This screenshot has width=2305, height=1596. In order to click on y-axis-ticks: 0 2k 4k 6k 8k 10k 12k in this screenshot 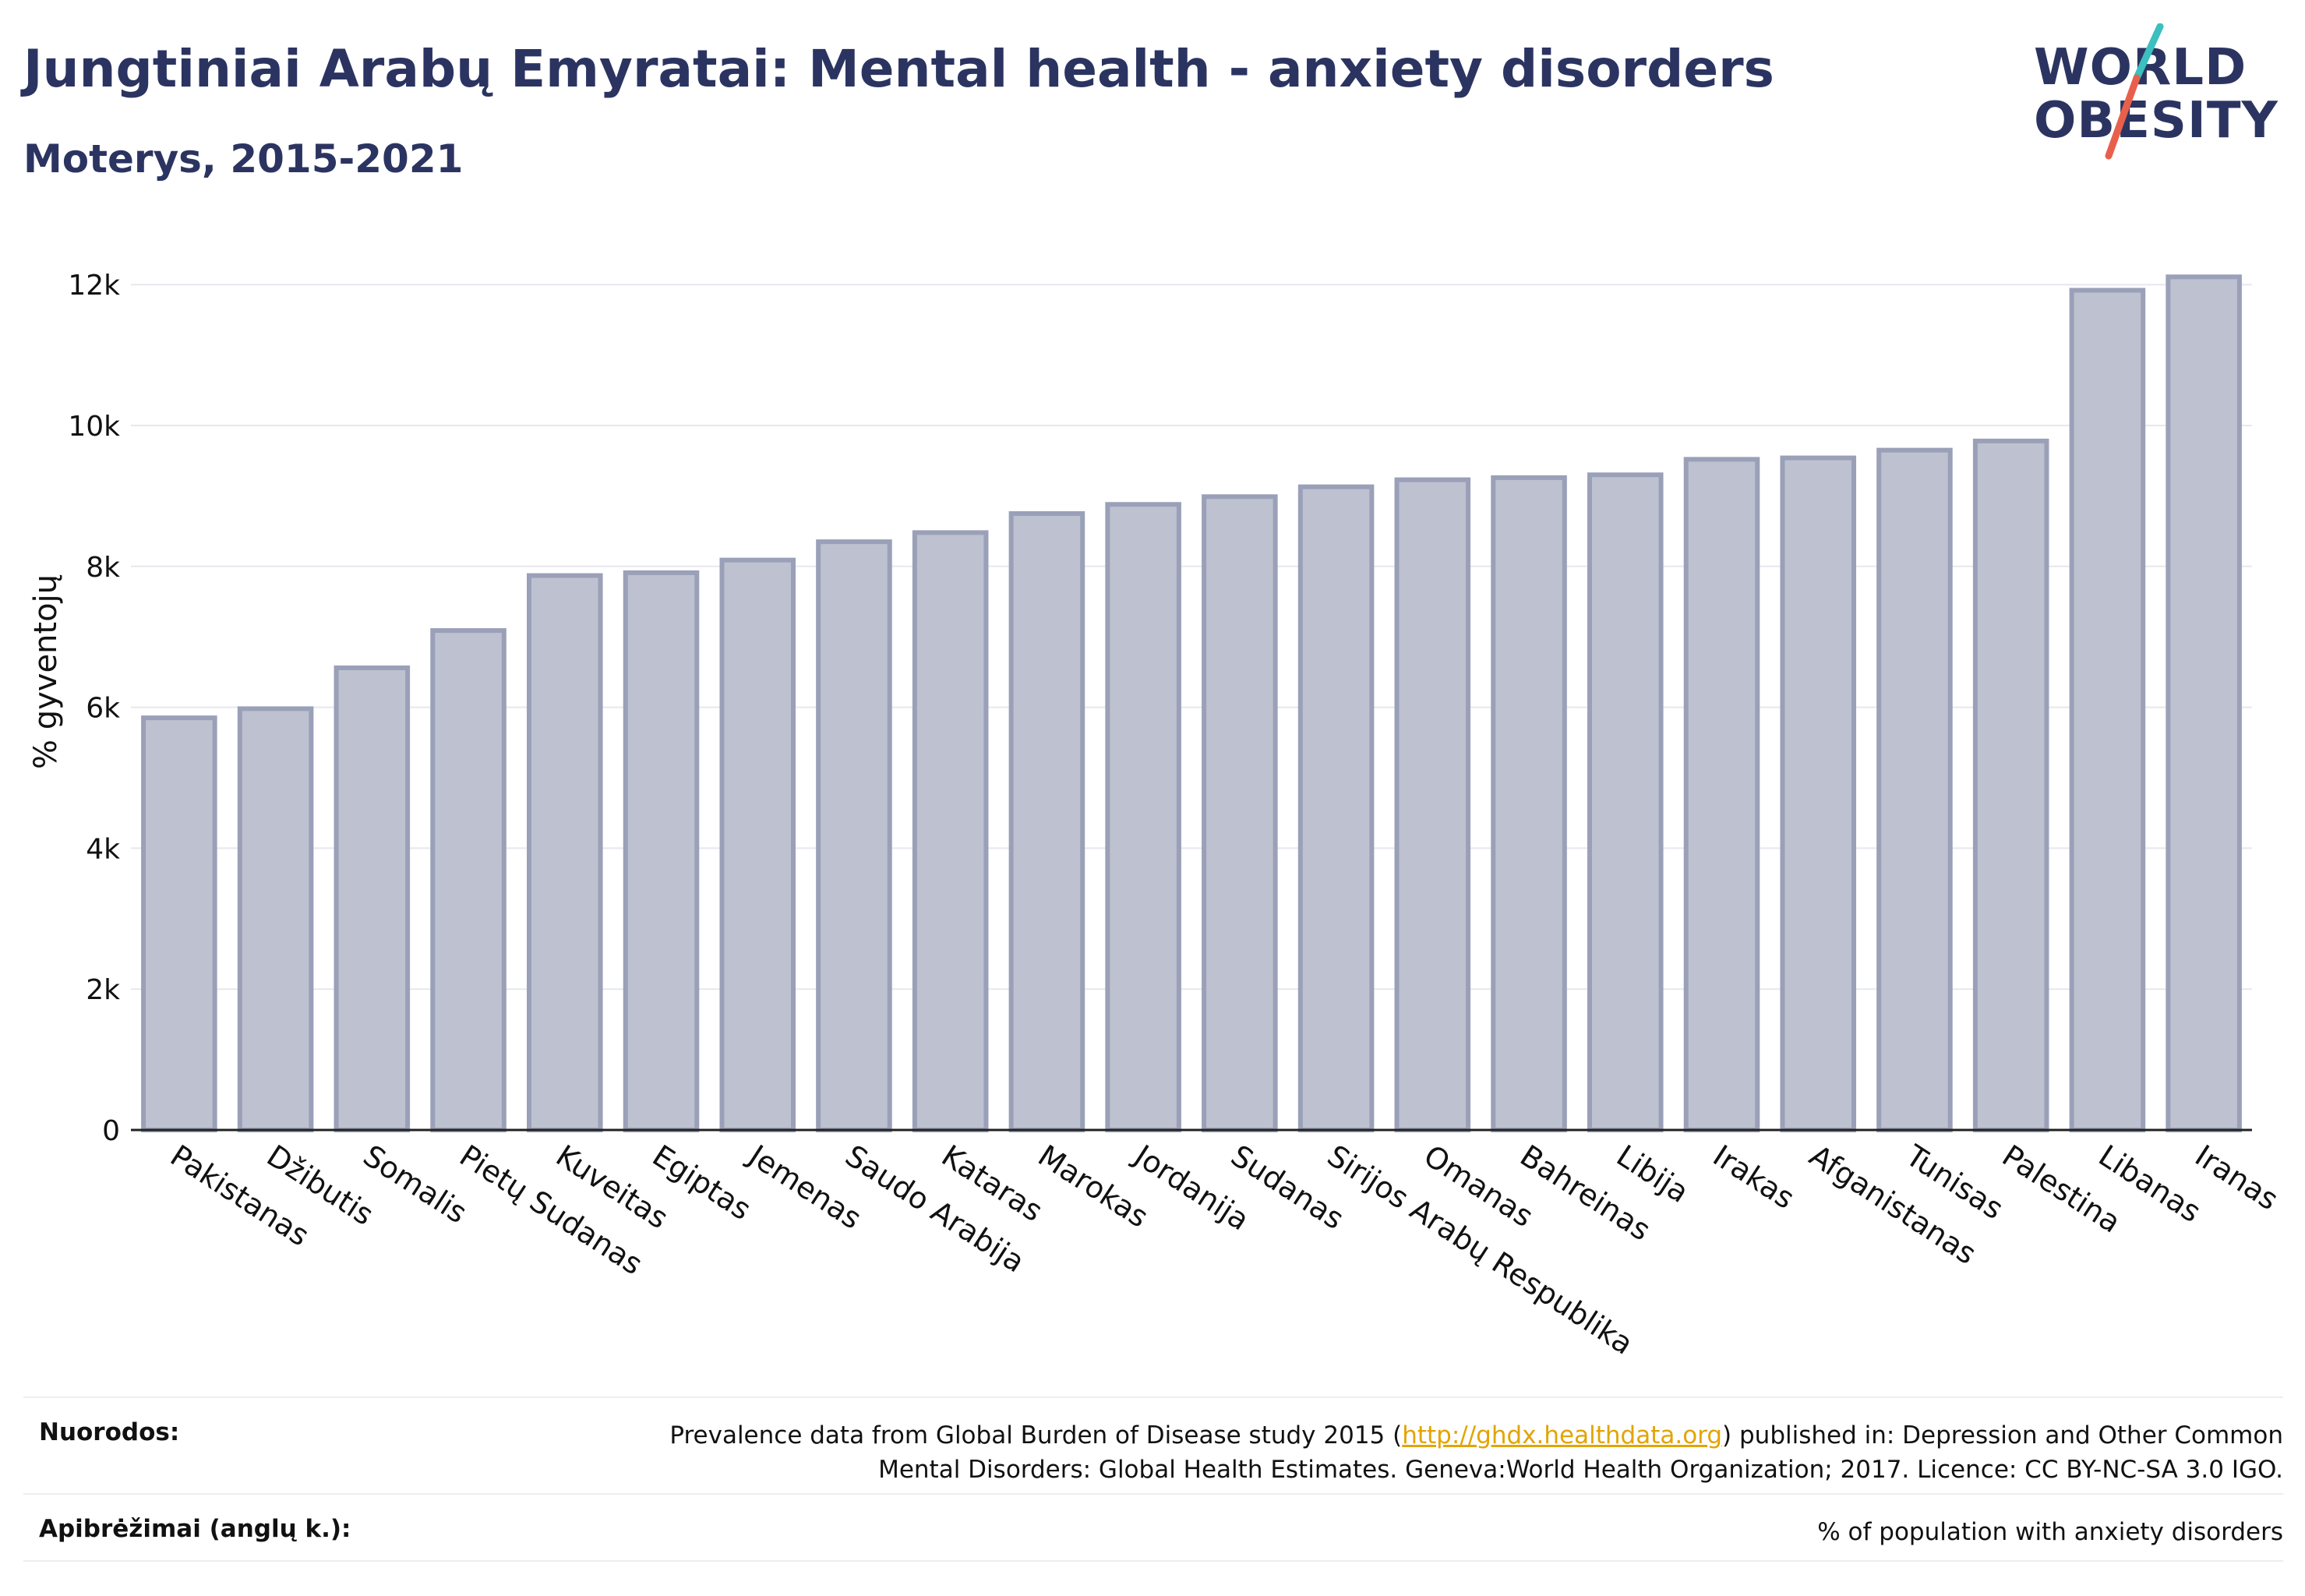, I will do `click(94, 708)`.